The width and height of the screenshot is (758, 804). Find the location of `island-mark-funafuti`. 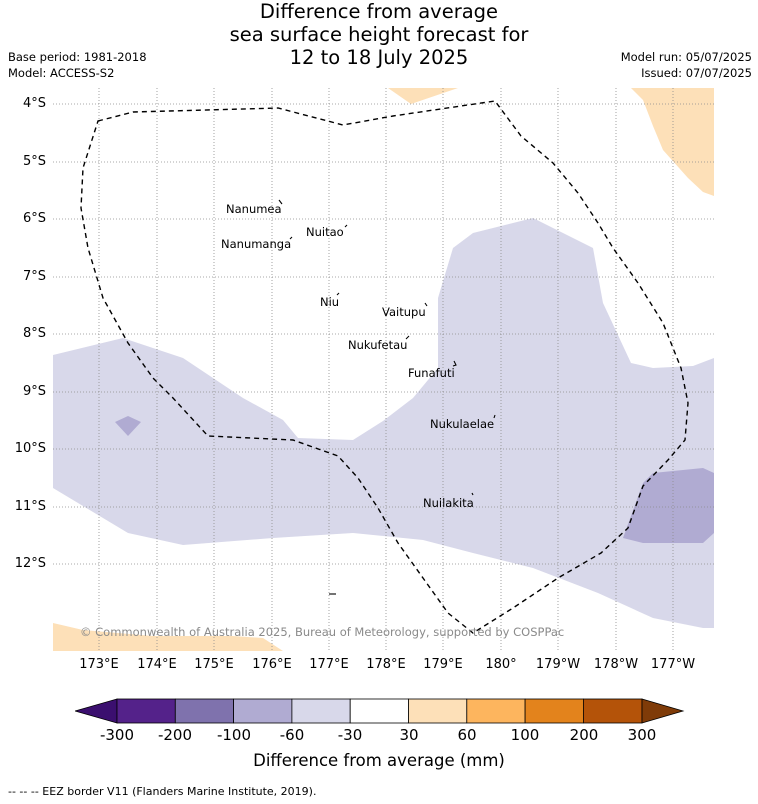

island-mark-funafuti is located at coordinates (454, 363).